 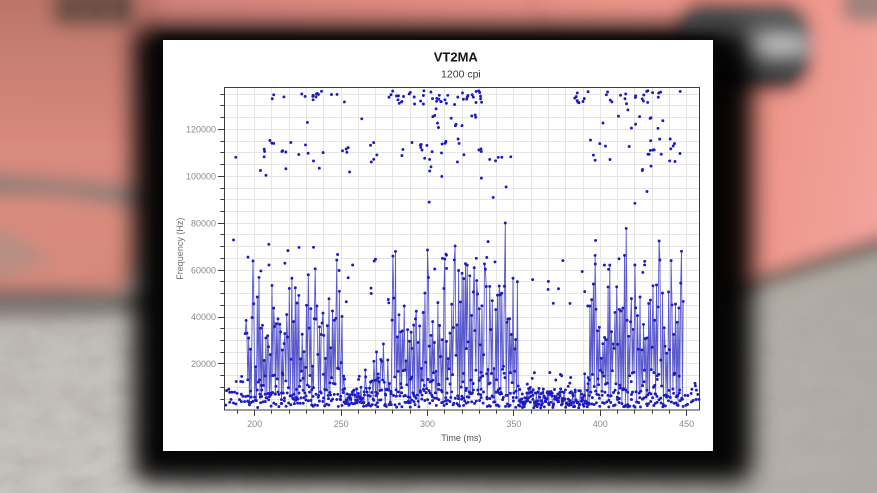 I want to click on svg-text: 250, so click(x=341, y=424).